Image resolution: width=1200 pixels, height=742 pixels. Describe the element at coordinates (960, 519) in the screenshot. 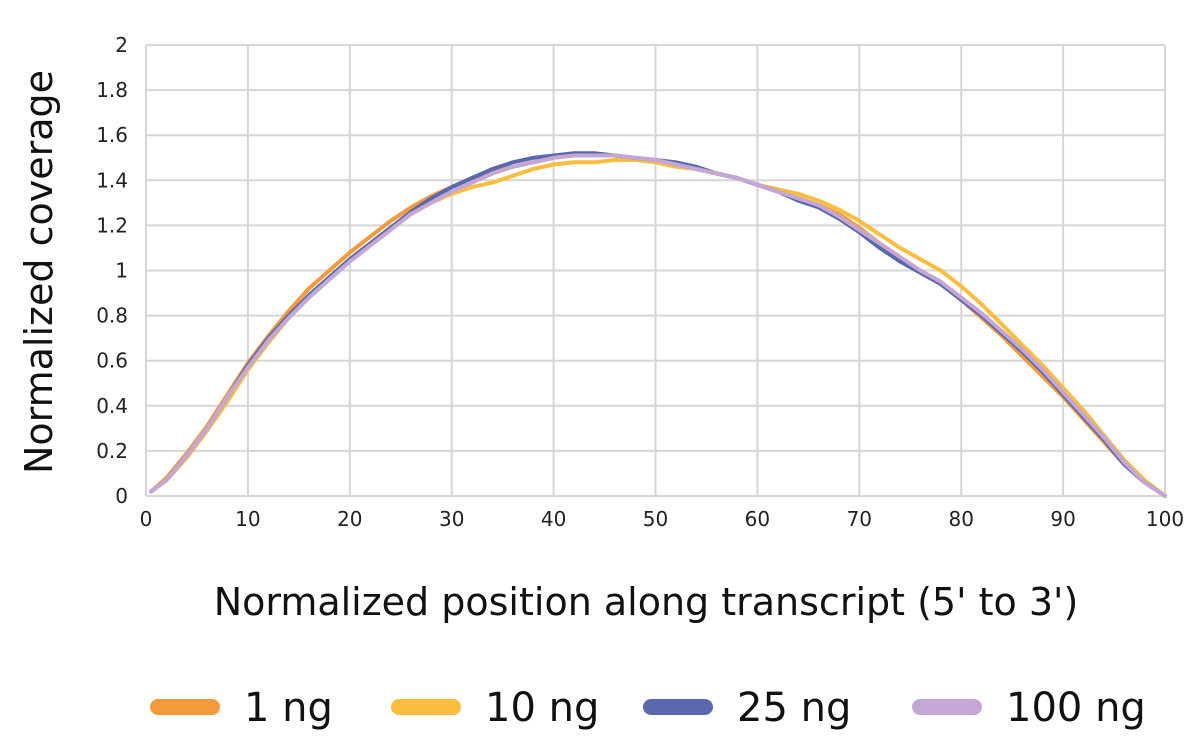

I see `x-tick-label: 80` at that location.